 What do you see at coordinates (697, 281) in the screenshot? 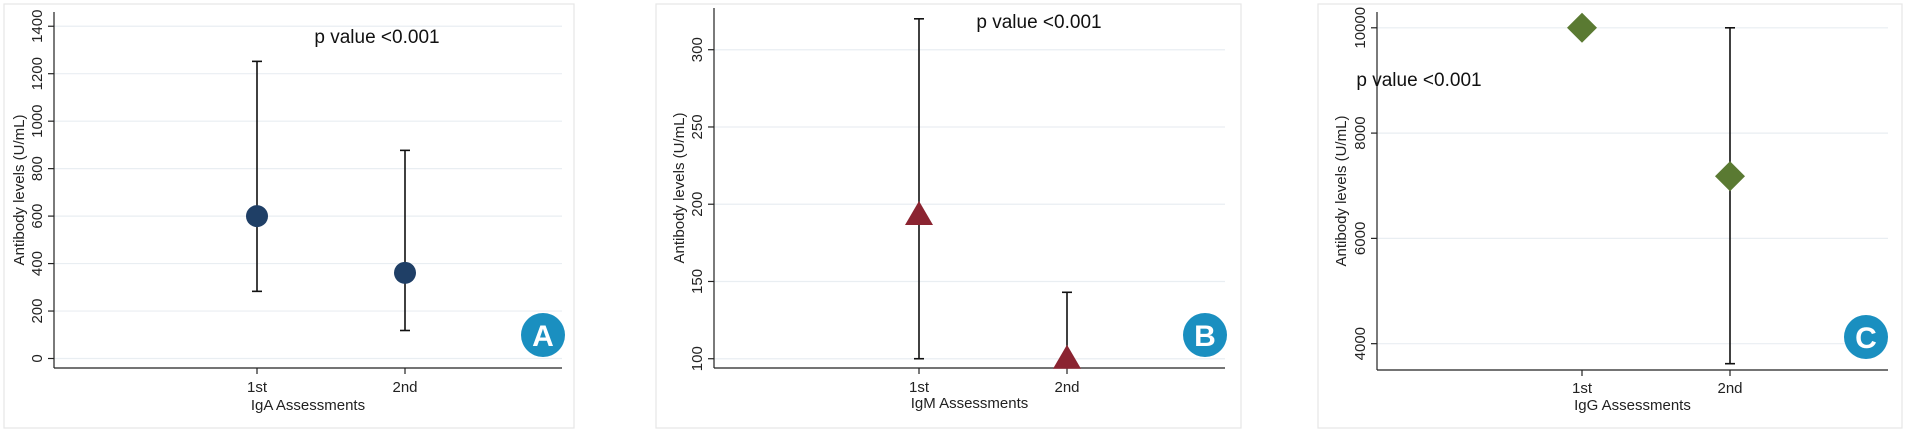
I see `y-tick-label: 150` at bounding box center [697, 281].